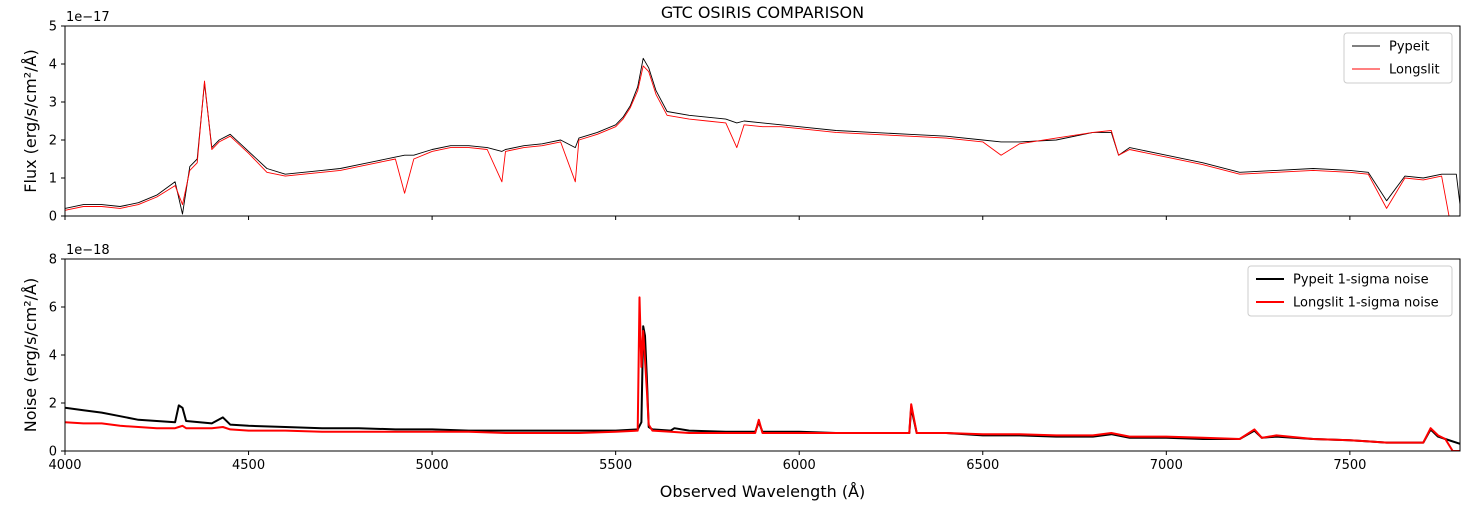 Image resolution: width=1469 pixels, height=505 pixels. I want to click on flux-offset-text: 1e−17, so click(88, 17).